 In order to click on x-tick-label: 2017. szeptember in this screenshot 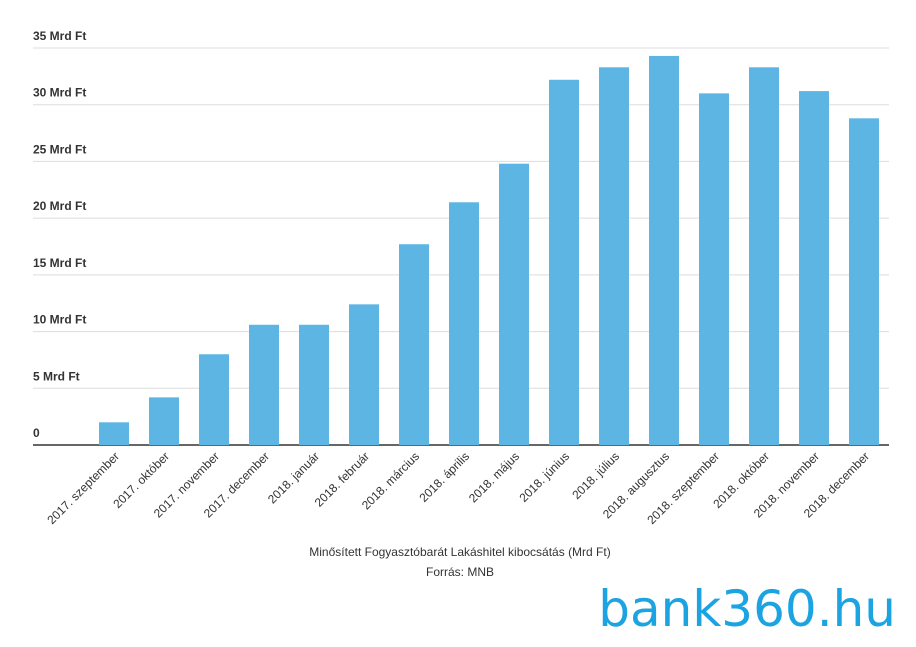, I will do `click(83, 488)`.